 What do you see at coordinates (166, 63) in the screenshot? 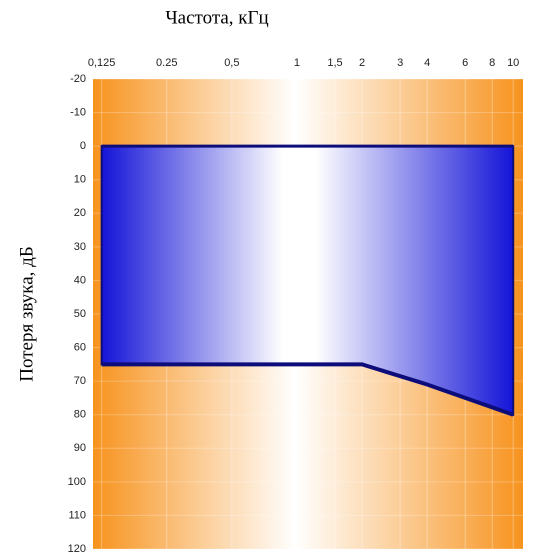
I see `x-tick-label: 0.25` at bounding box center [166, 63].